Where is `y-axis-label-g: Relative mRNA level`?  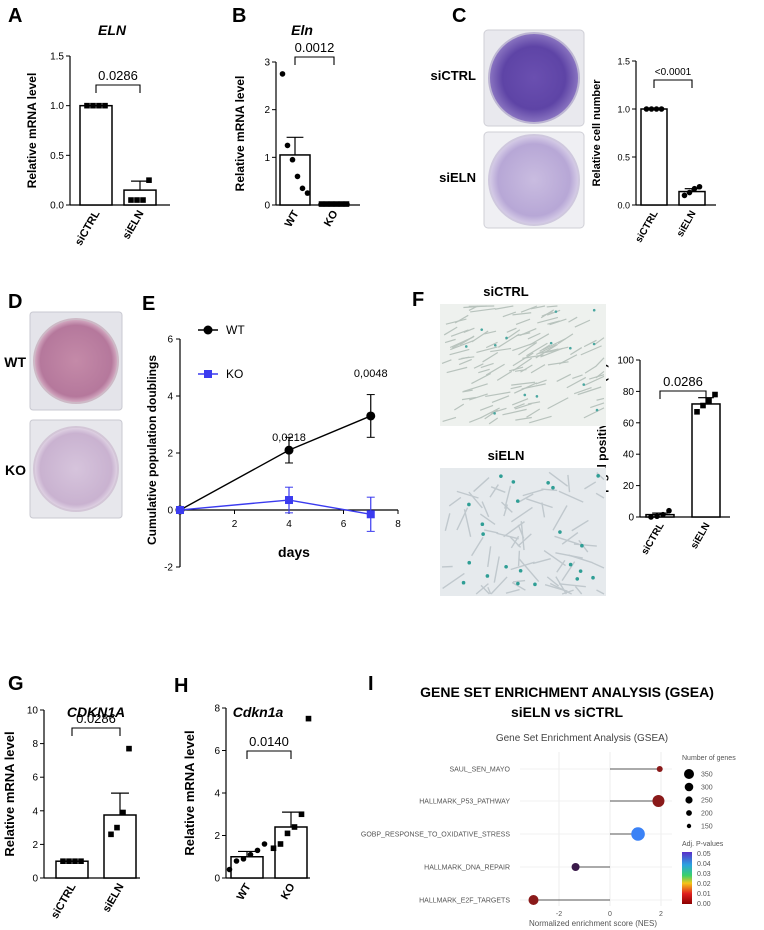
y-axis-label-g: Relative mRNA level is located at coordinates (9, 793).